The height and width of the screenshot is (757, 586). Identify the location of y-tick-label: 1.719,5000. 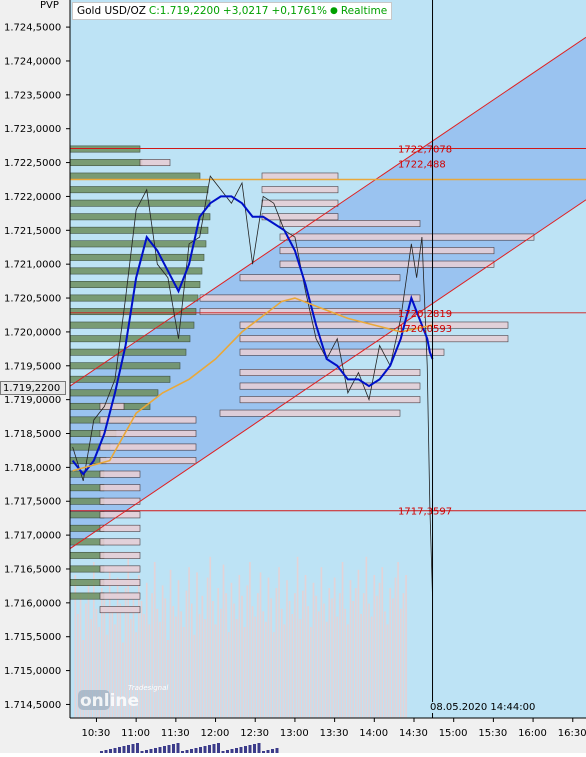
(32, 366).